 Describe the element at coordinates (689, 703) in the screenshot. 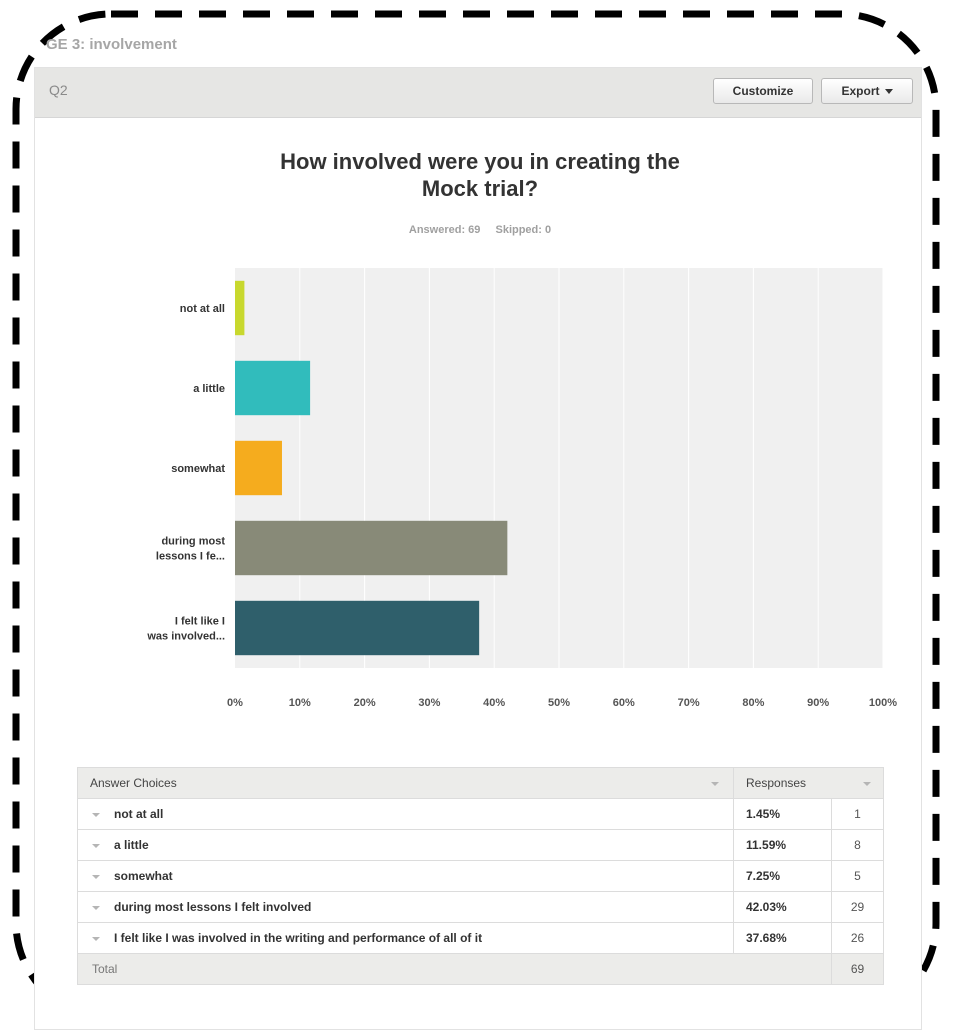

I see `x-tick-label: 70%` at that location.